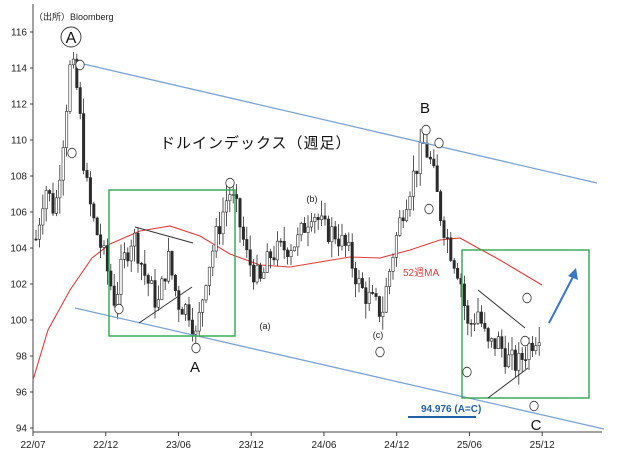 The width and height of the screenshot is (617, 466). What do you see at coordinates (323, 445) in the screenshot?
I see `x-tick-label: 24/06` at bounding box center [323, 445].